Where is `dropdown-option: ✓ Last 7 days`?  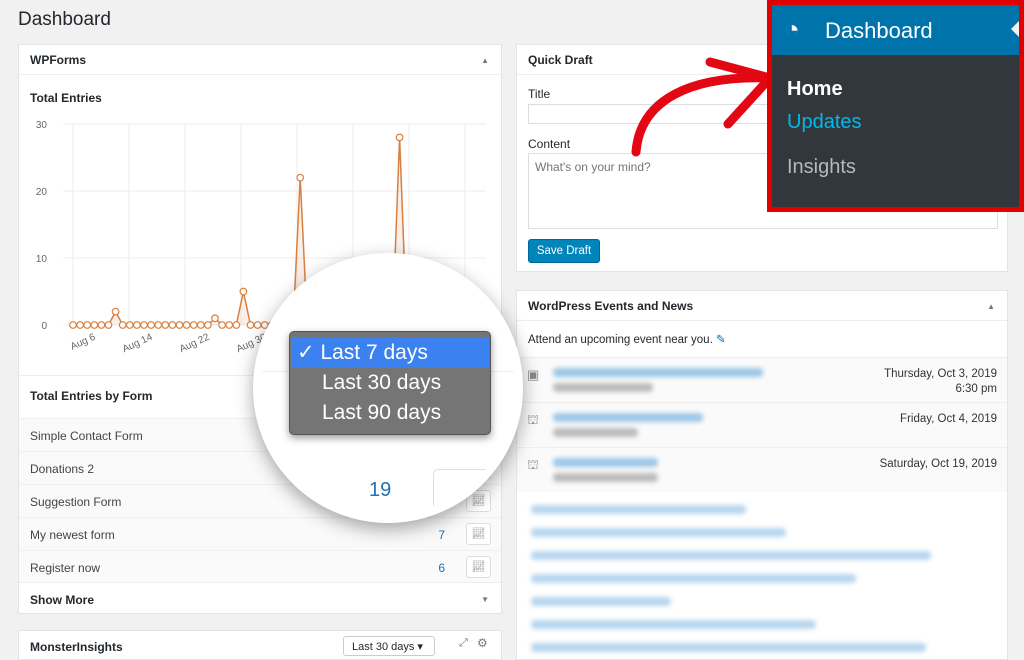 dropdown-option: ✓ Last 7 days is located at coordinates (390, 353).